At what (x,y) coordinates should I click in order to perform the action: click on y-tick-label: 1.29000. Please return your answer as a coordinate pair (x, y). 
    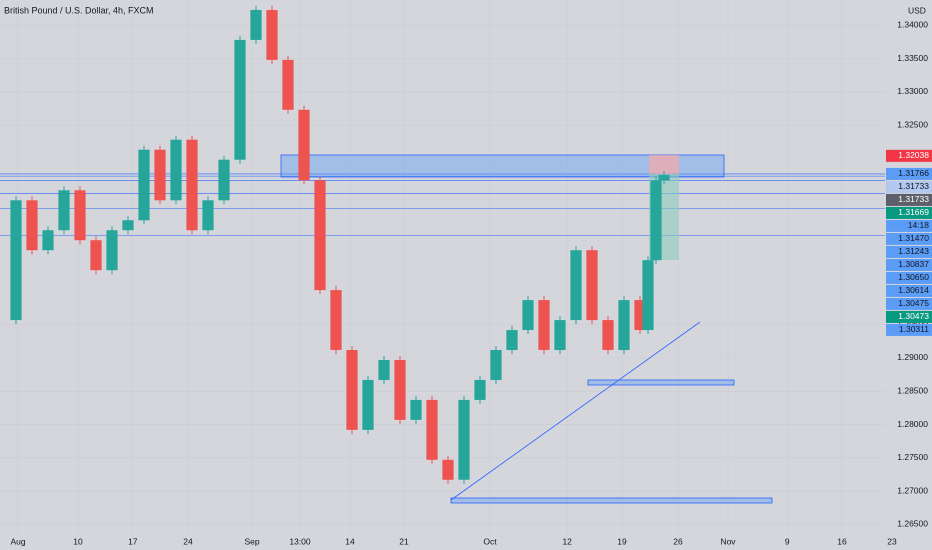
    Looking at the image, I should click on (912, 357).